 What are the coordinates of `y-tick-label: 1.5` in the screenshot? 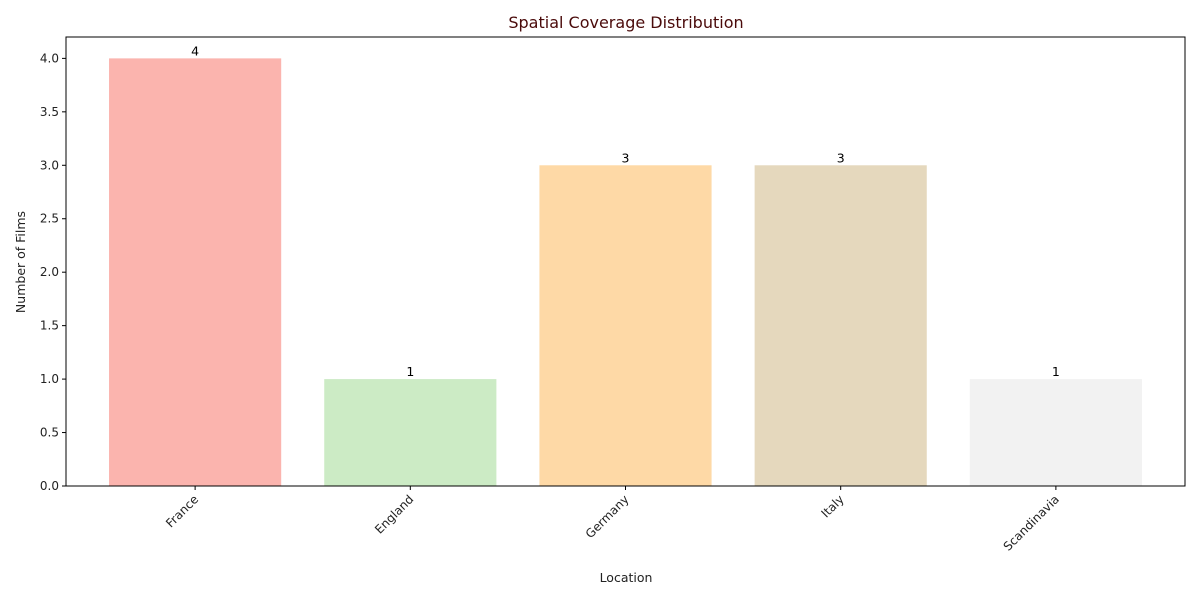 It's located at (49, 326).